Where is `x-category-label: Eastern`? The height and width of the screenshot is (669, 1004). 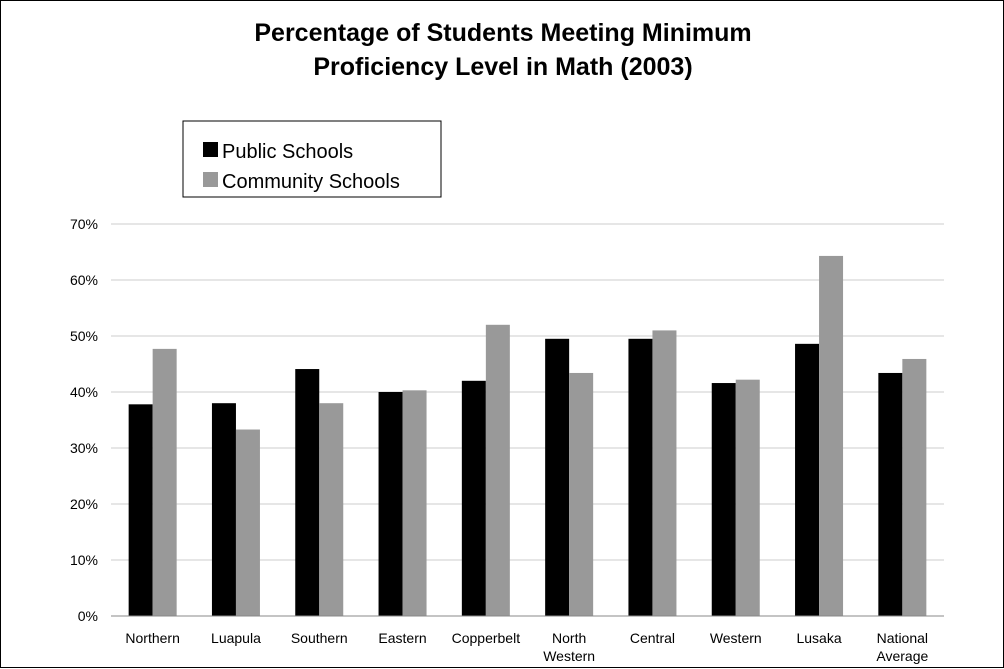 x-category-label: Eastern is located at coordinates (402, 638).